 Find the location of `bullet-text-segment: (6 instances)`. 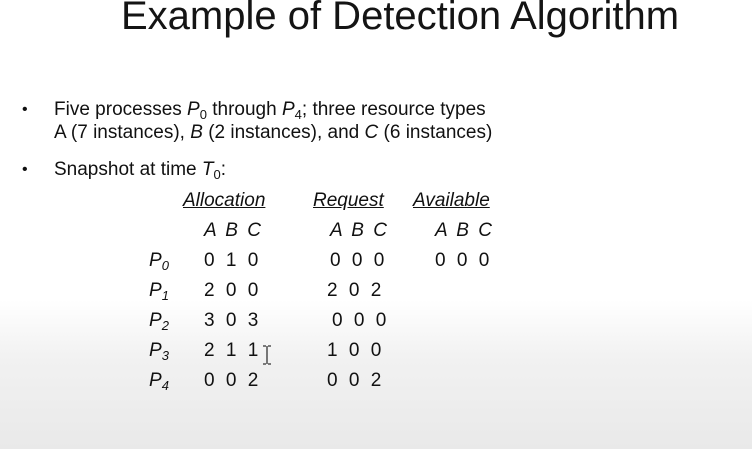

bullet-text-segment: (6 instances) is located at coordinates (435, 132).